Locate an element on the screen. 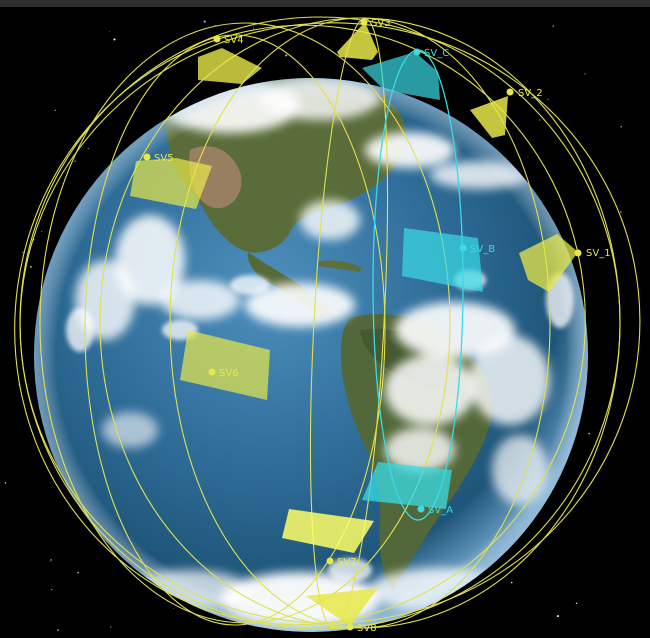  satellite-label: SV_A is located at coordinates (440, 510).